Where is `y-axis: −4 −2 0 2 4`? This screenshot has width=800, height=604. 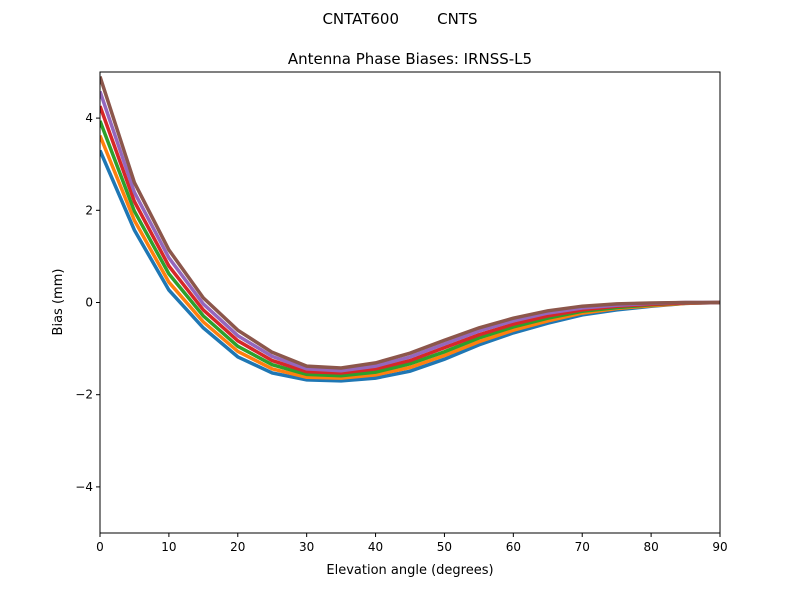 y-axis: −4 −2 0 2 4 is located at coordinates (87, 302).